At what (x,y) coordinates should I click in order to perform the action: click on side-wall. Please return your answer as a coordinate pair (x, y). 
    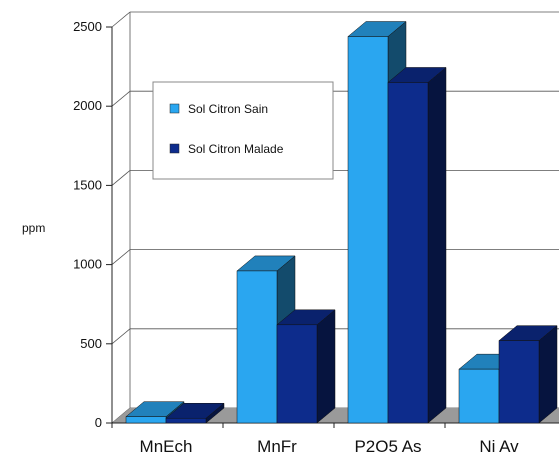
    Looking at the image, I should click on (121, 217).